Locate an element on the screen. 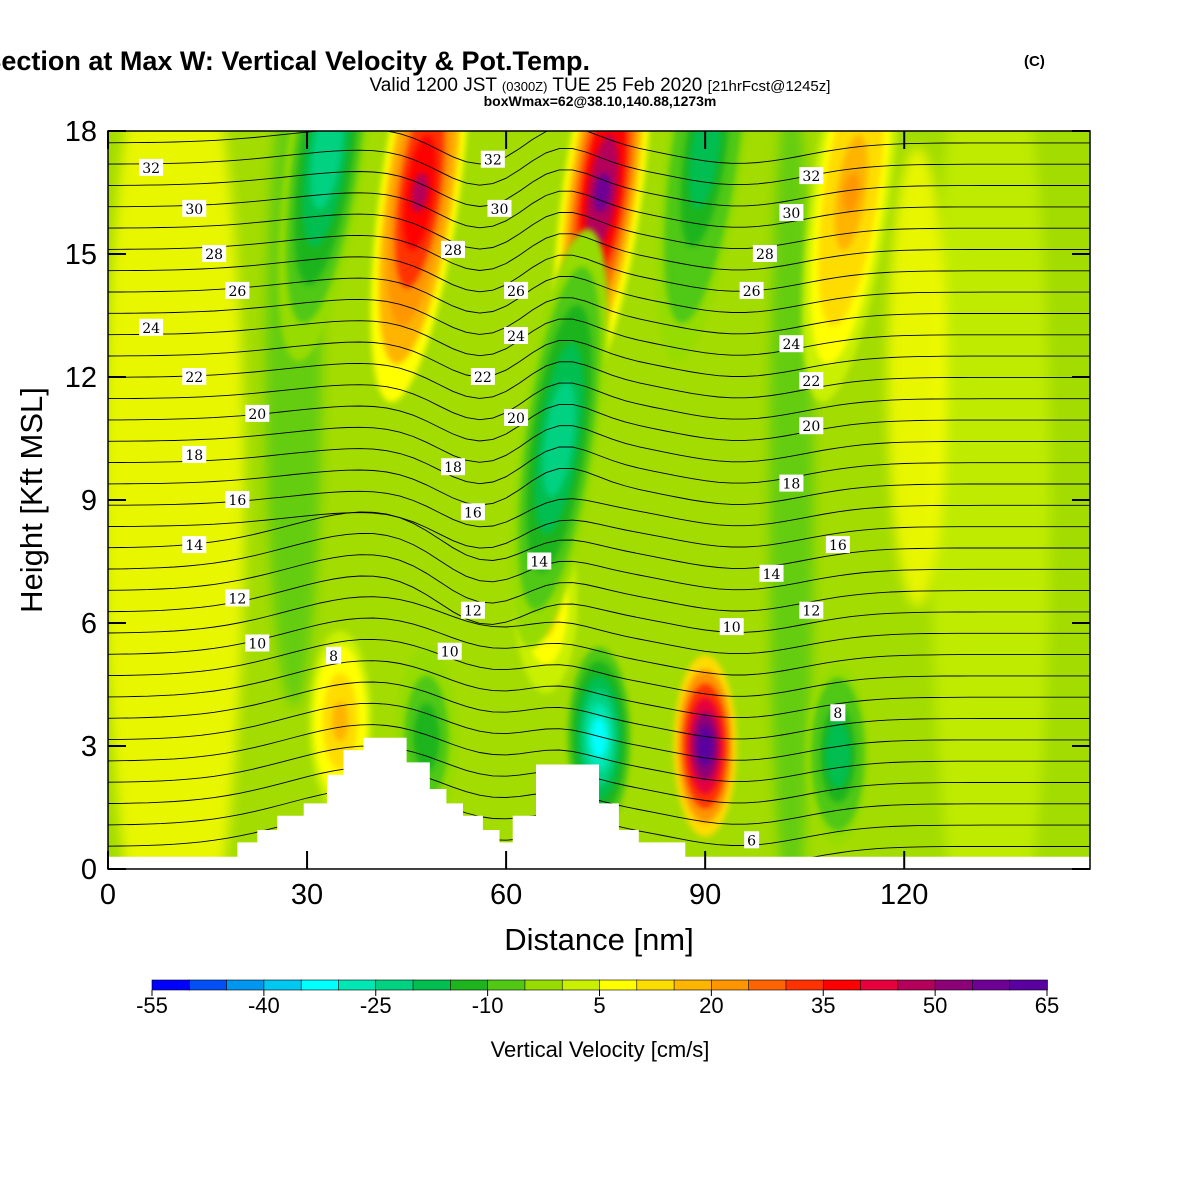 Image resolution: width=1200 pixels, height=1200 pixels. isentrope-label: 30 is located at coordinates (791, 213).